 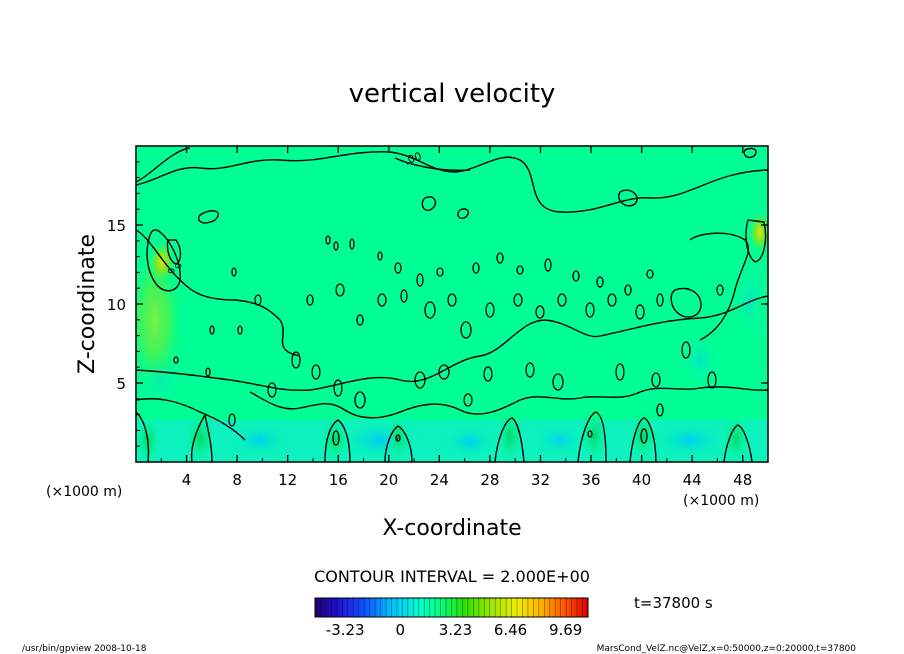 I want to click on x-tick-label: 16, so click(x=338, y=480).